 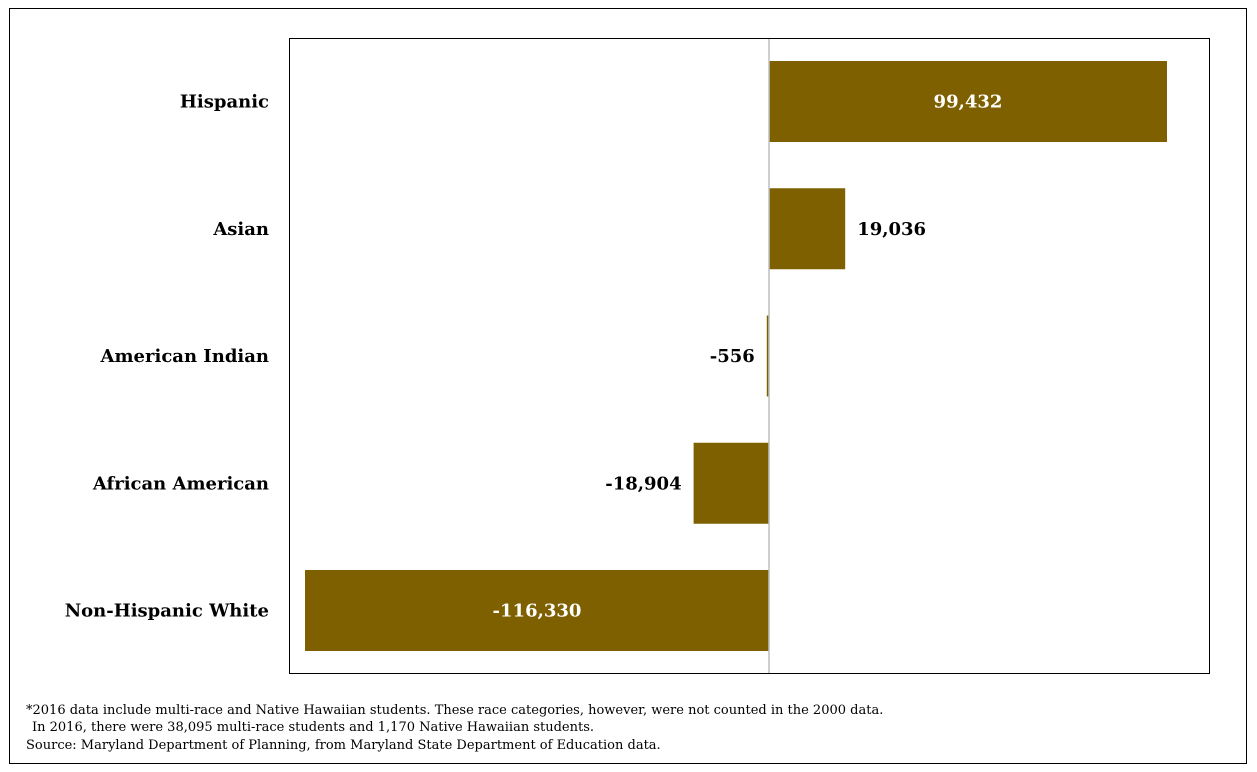 I want to click on data-label: -556, so click(x=732, y=356).